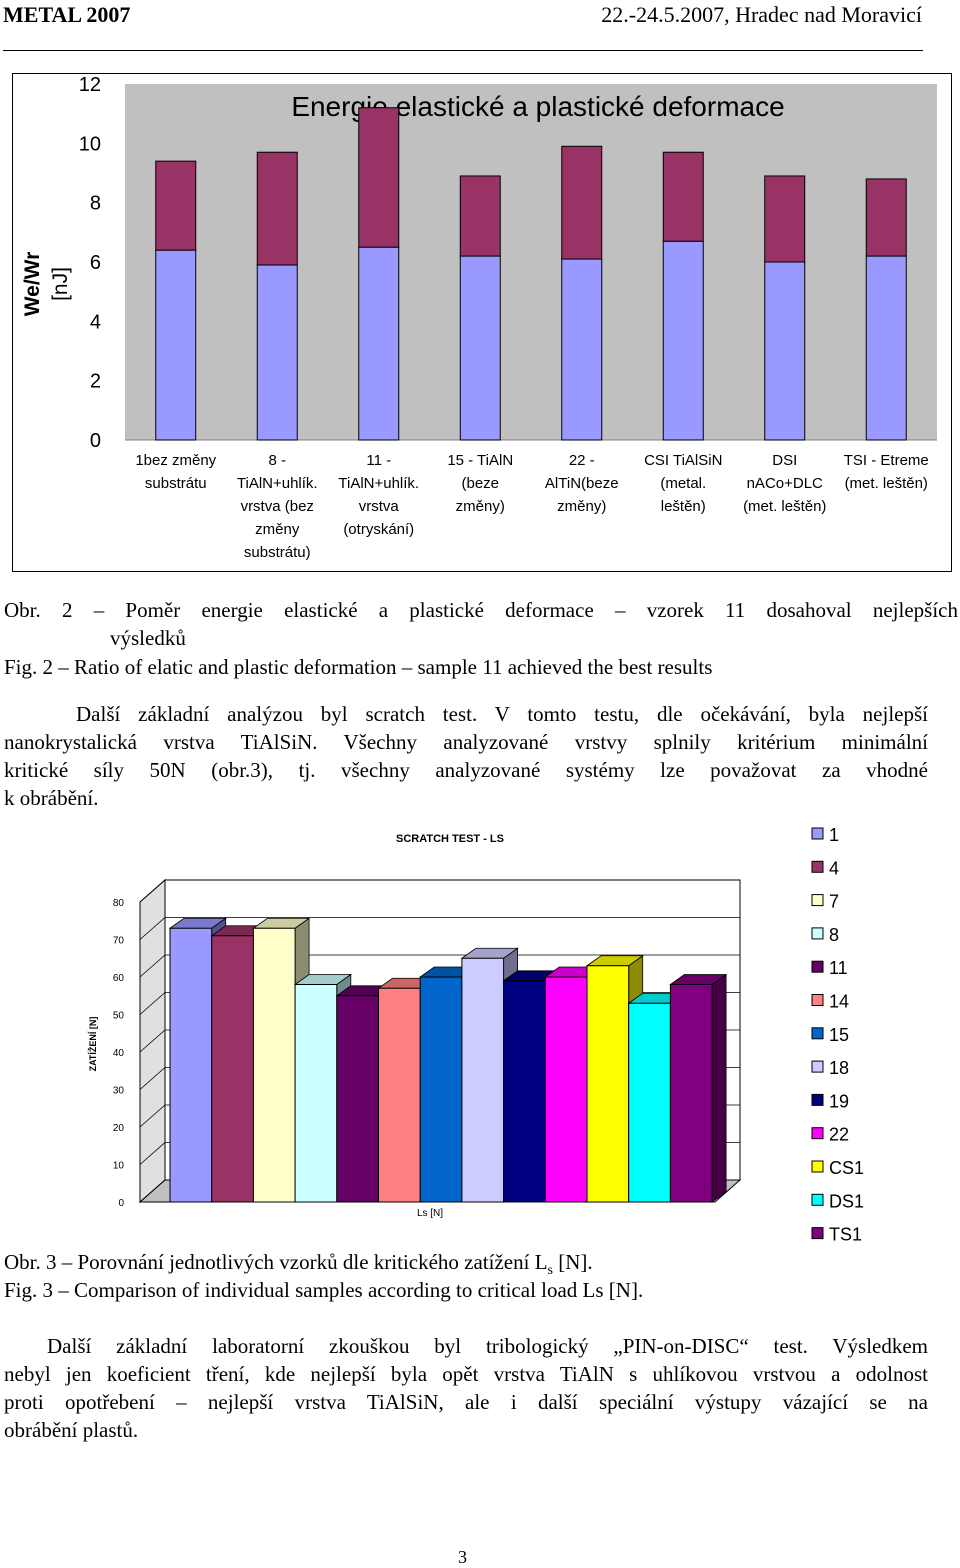 Image resolution: width=960 pixels, height=1568 pixels. I want to click on legend-label: 14, so click(839, 1002).